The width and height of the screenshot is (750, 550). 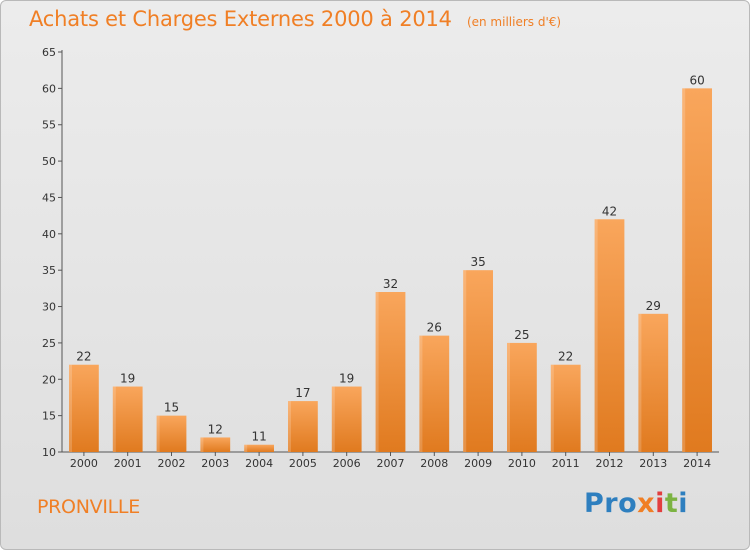 I want to click on x-tick-label: 2000, so click(x=84, y=463).